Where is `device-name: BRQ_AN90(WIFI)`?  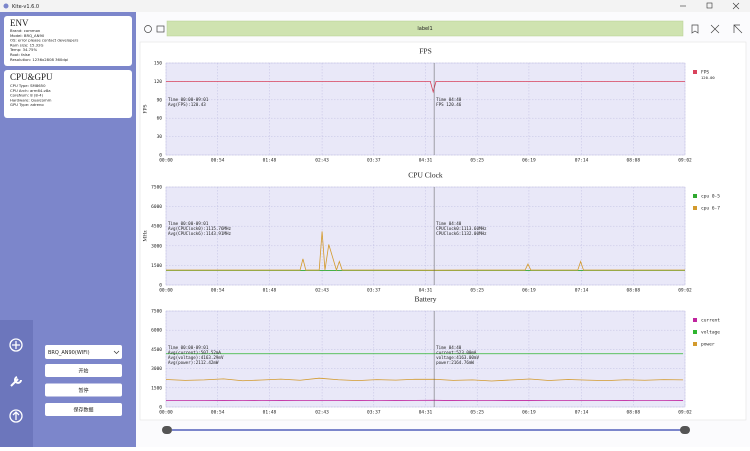
device-name: BRQ_AN90(WIFI) is located at coordinates (69, 353).